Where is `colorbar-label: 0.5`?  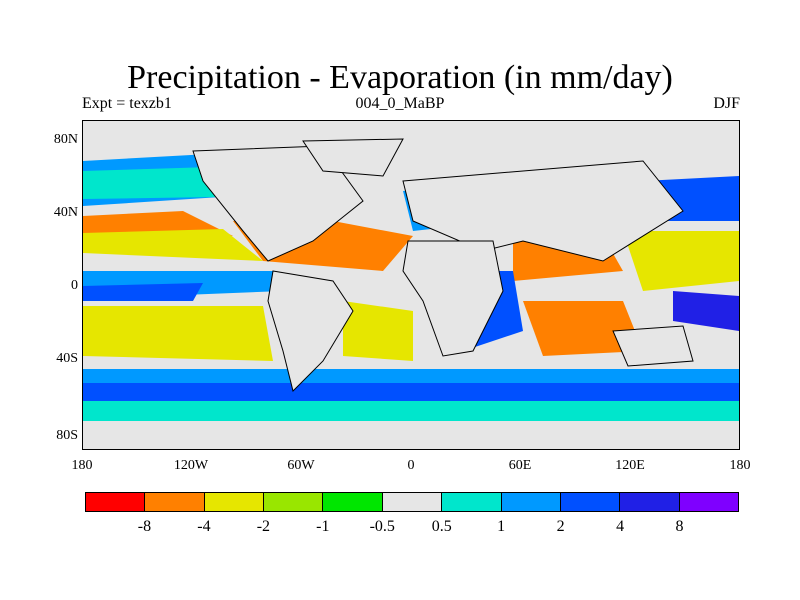 colorbar-label: 0.5 is located at coordinates (441, 526).